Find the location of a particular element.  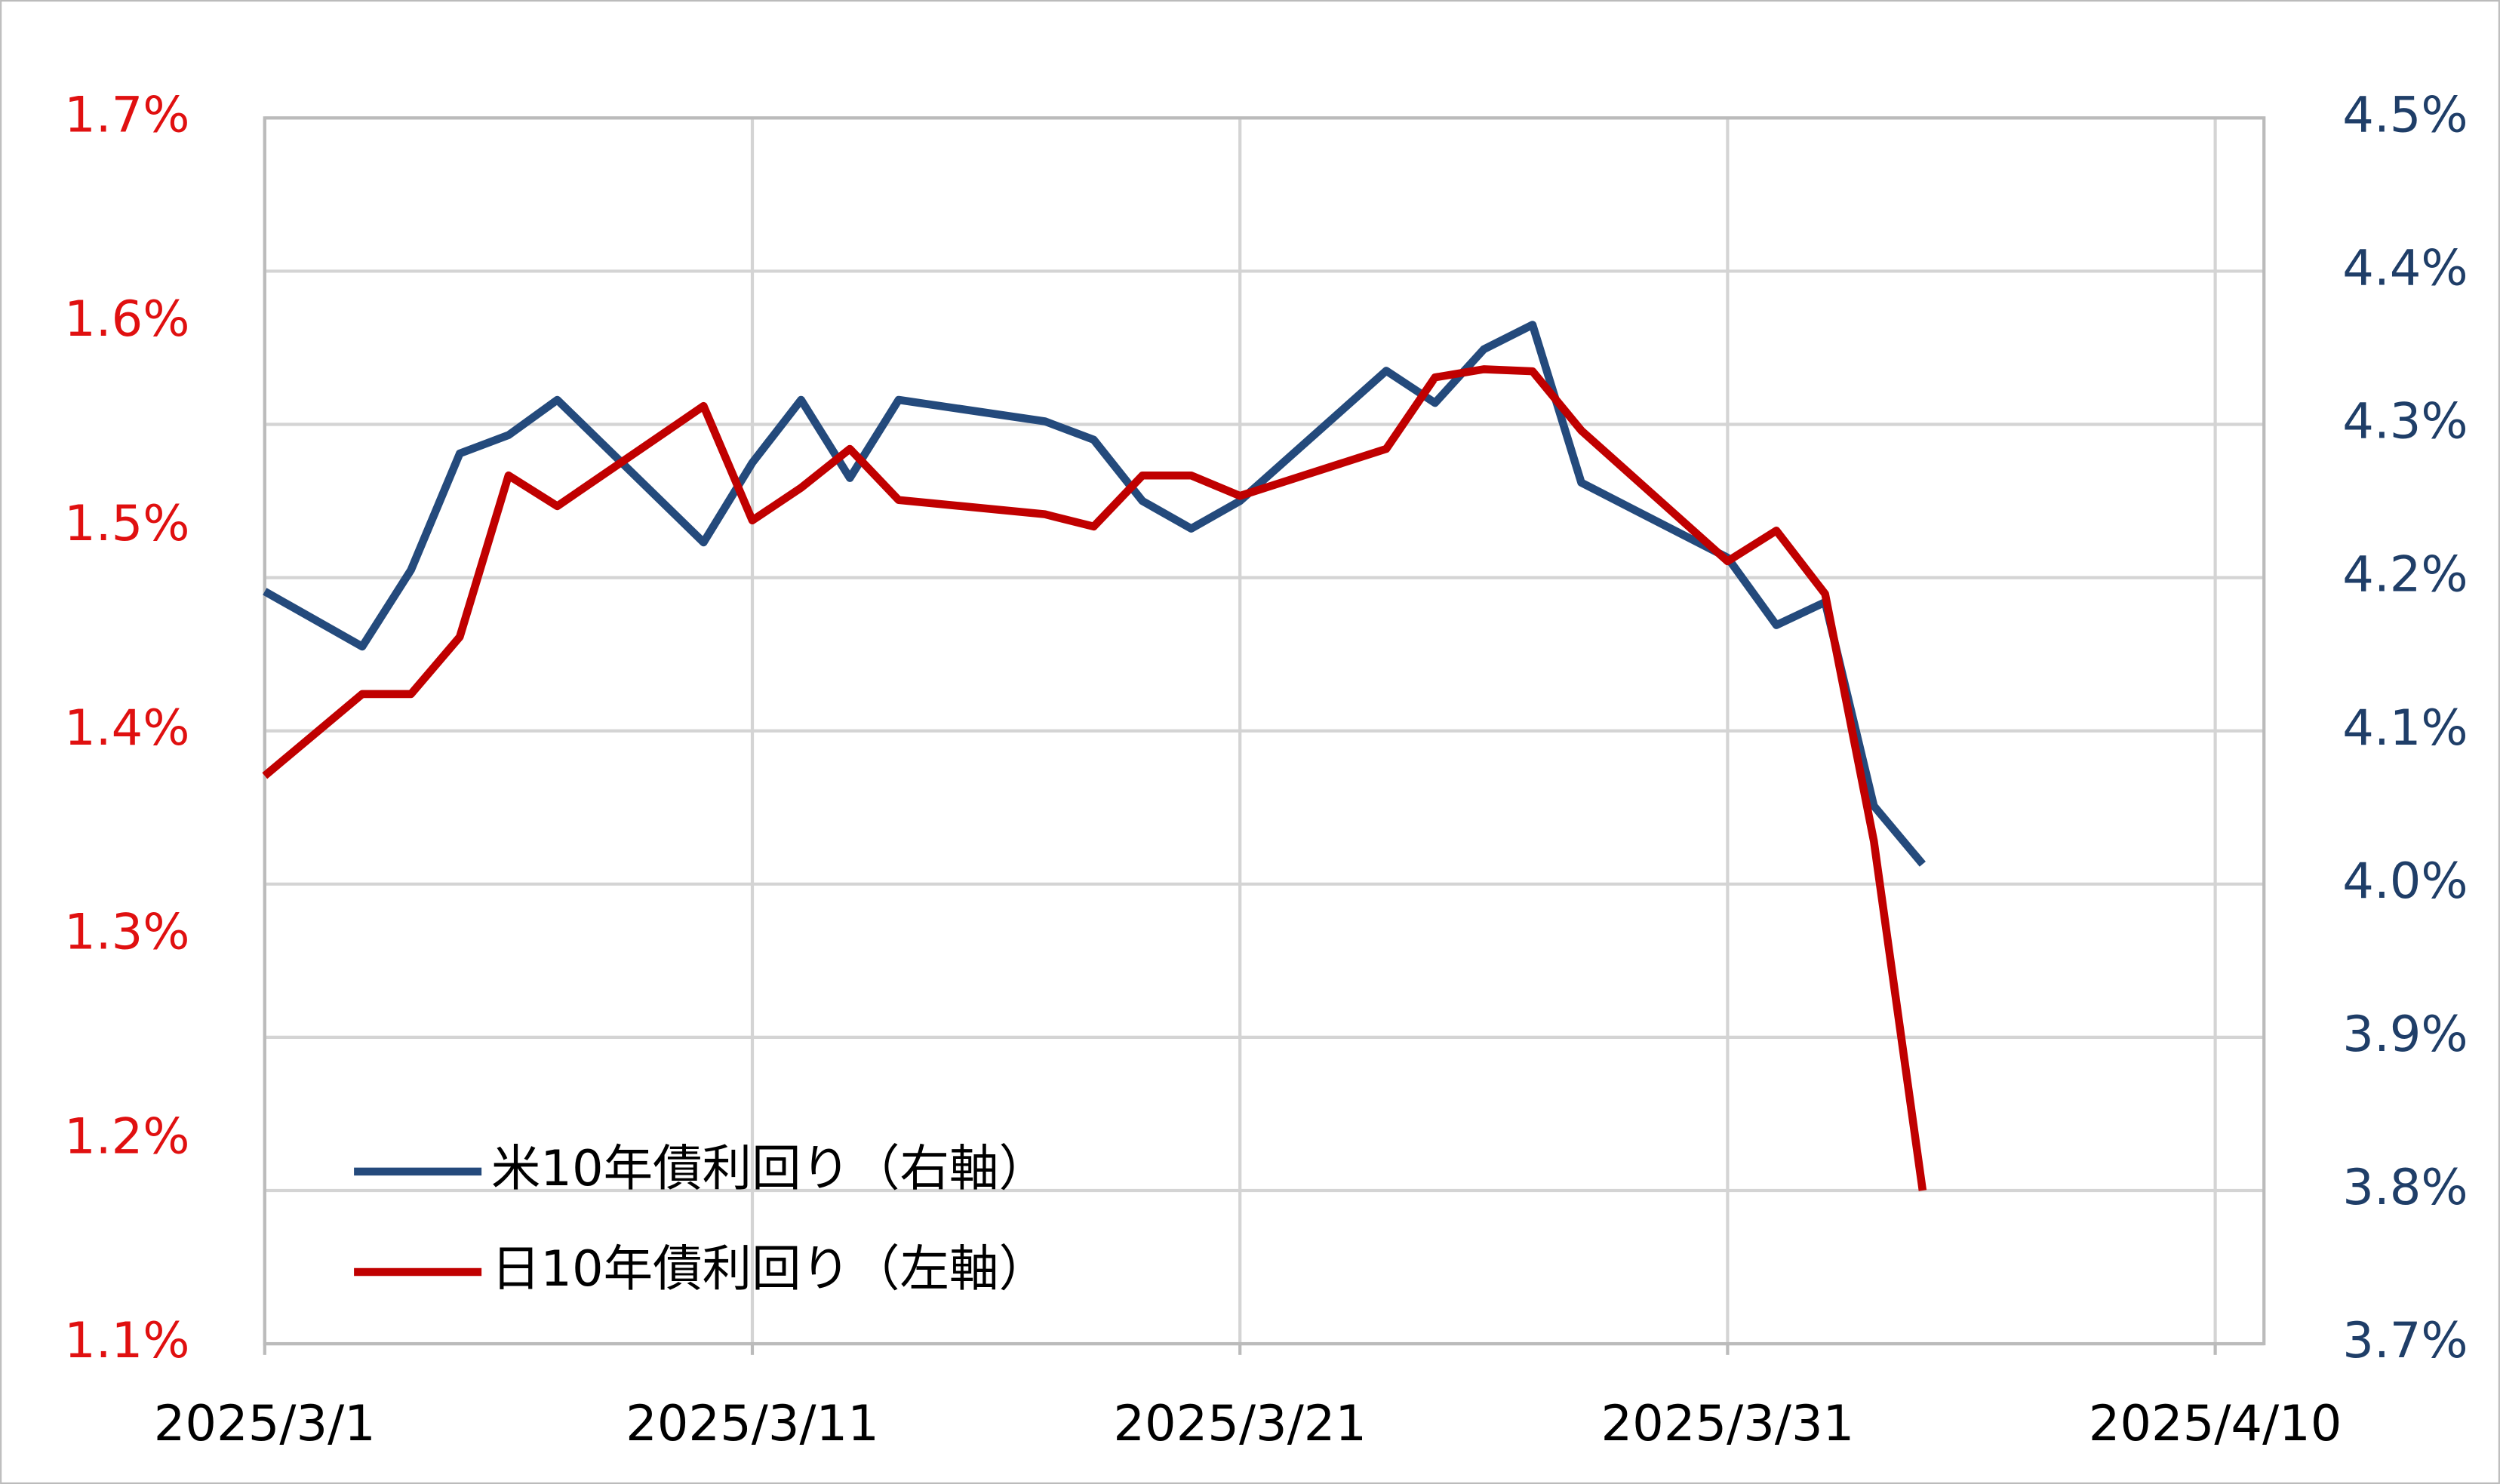

y2-tick-label: 4.3% is located at coordinates (2405, 422).